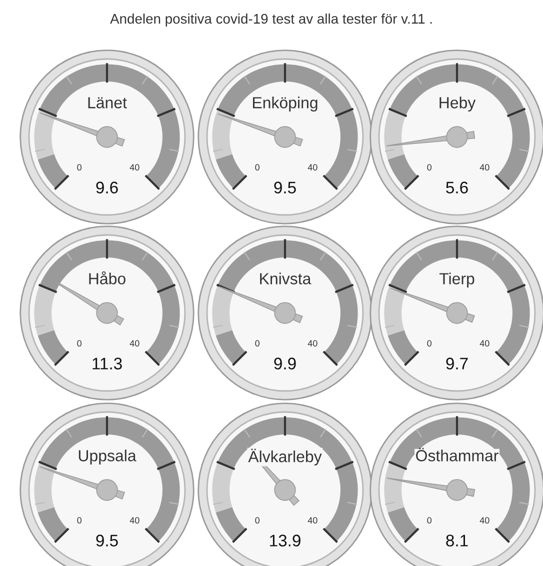  I want to click on text: Håbo, so click(107, 277).